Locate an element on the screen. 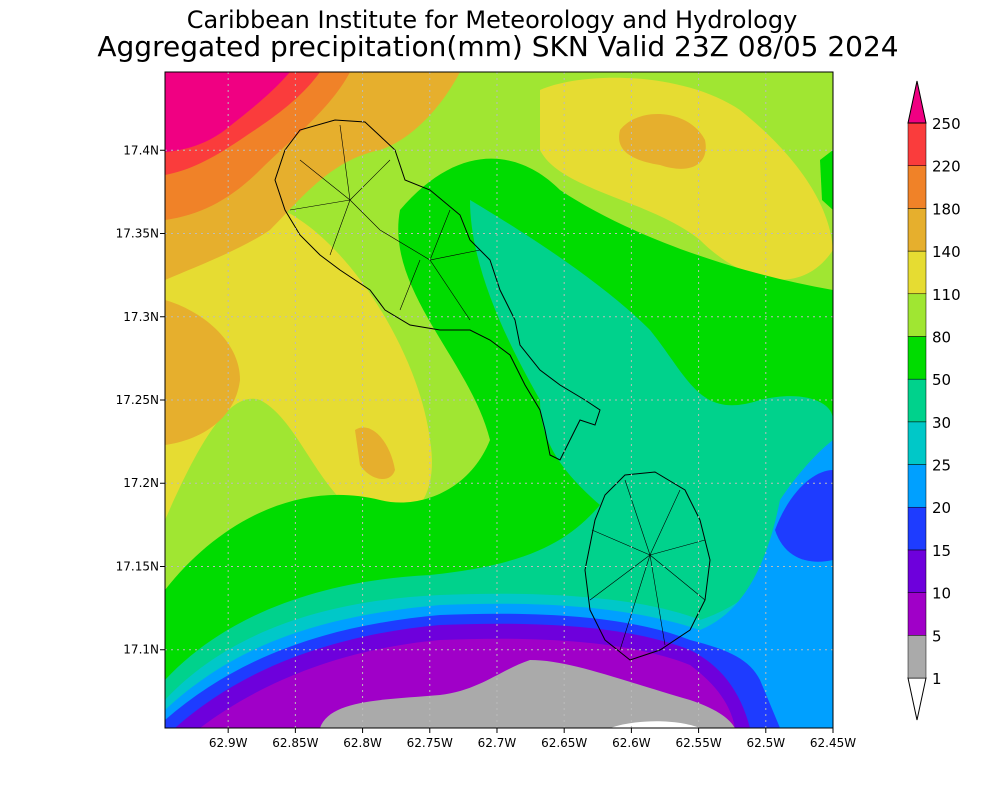 Image resolution: width=1000 pixels, height=804 pixels. x-tick-label: 62.85W is located at coordinates (295, 743).